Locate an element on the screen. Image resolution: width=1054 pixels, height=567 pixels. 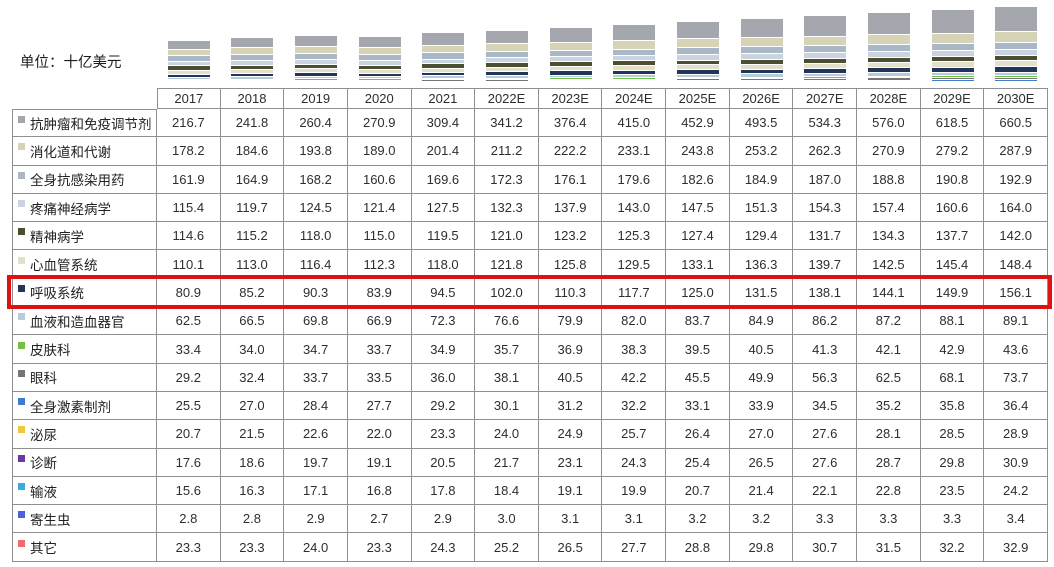
value-cell: 82.0 is located at coordinates (634, 321).